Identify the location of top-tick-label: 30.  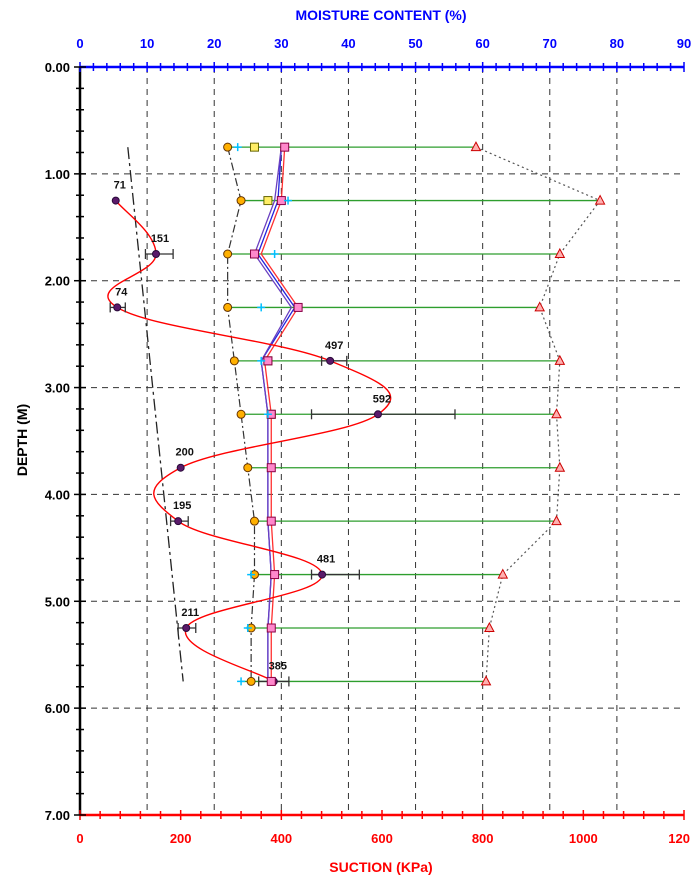
(281, 43).